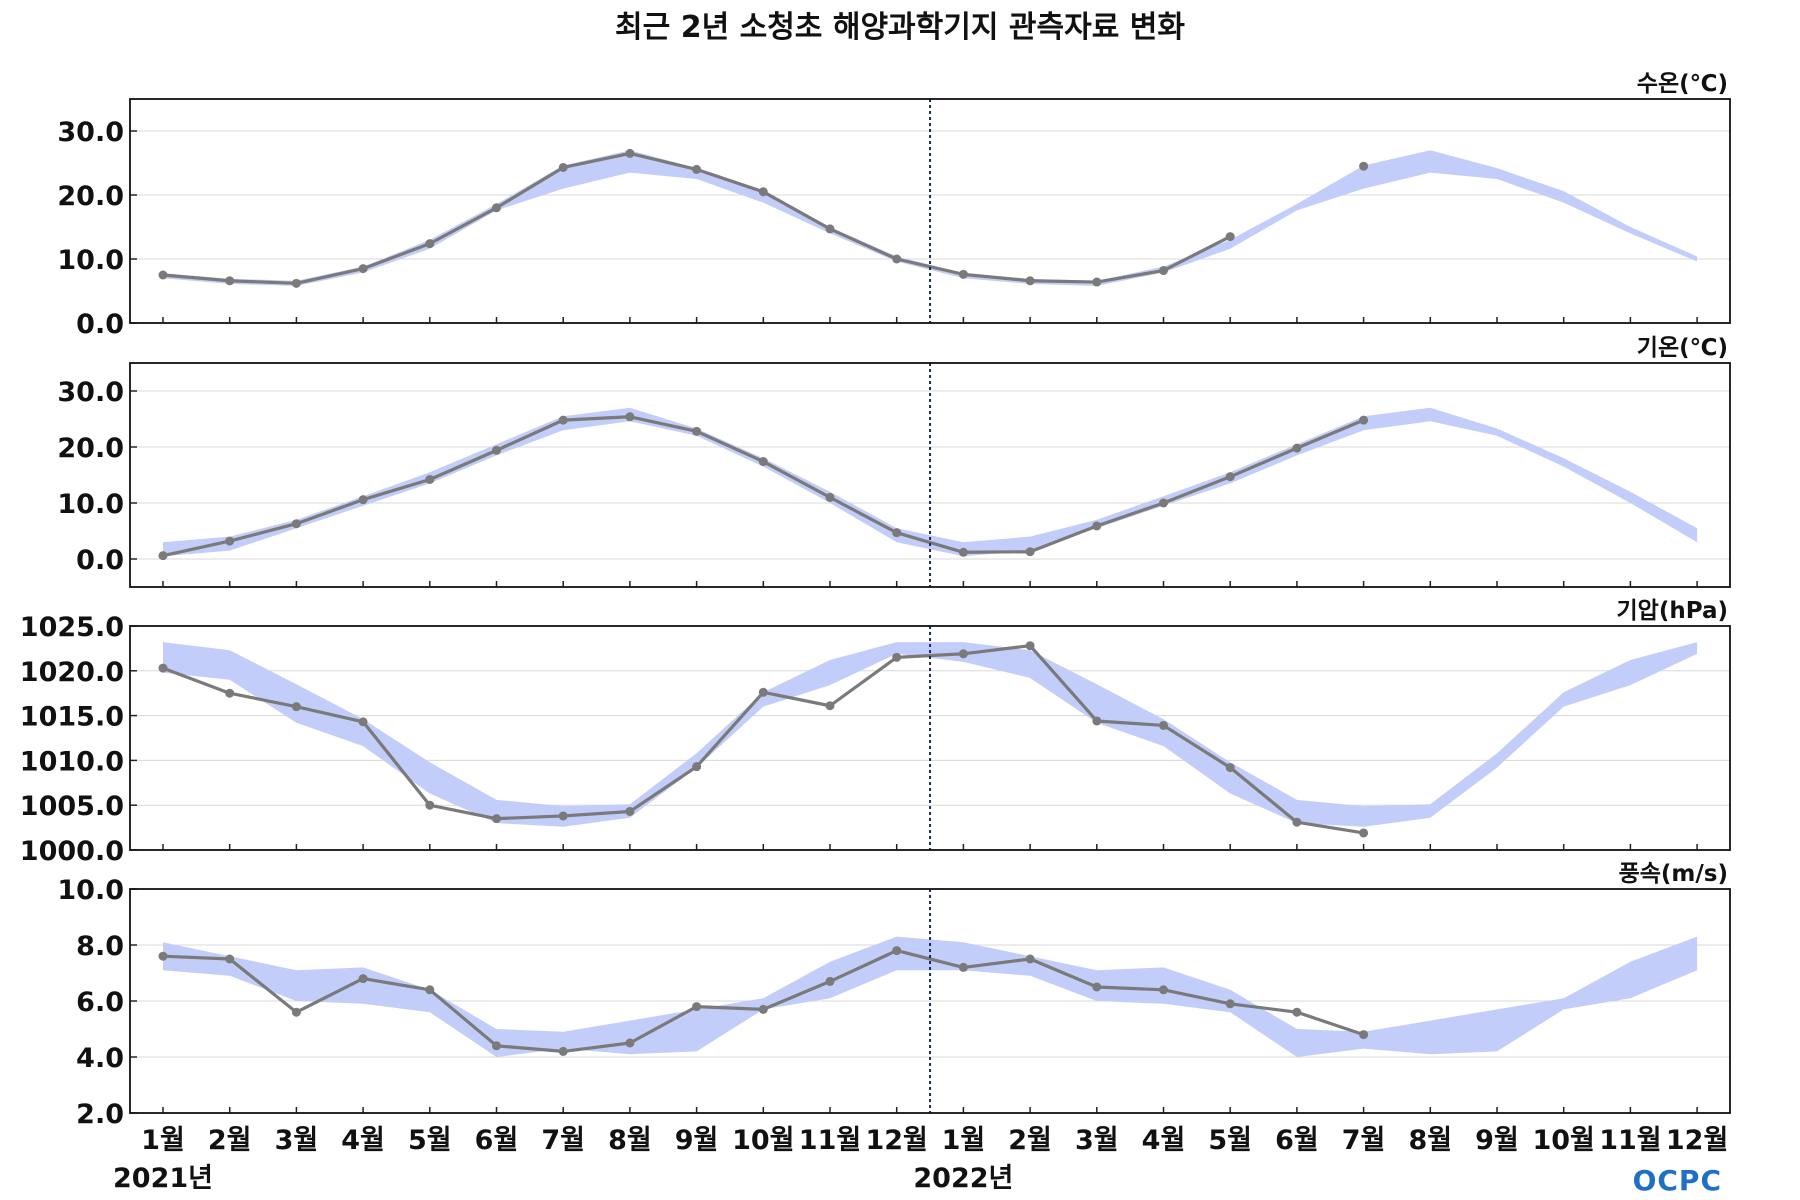  I want to click on y-tick-label: 30.0, so click(90, 132).